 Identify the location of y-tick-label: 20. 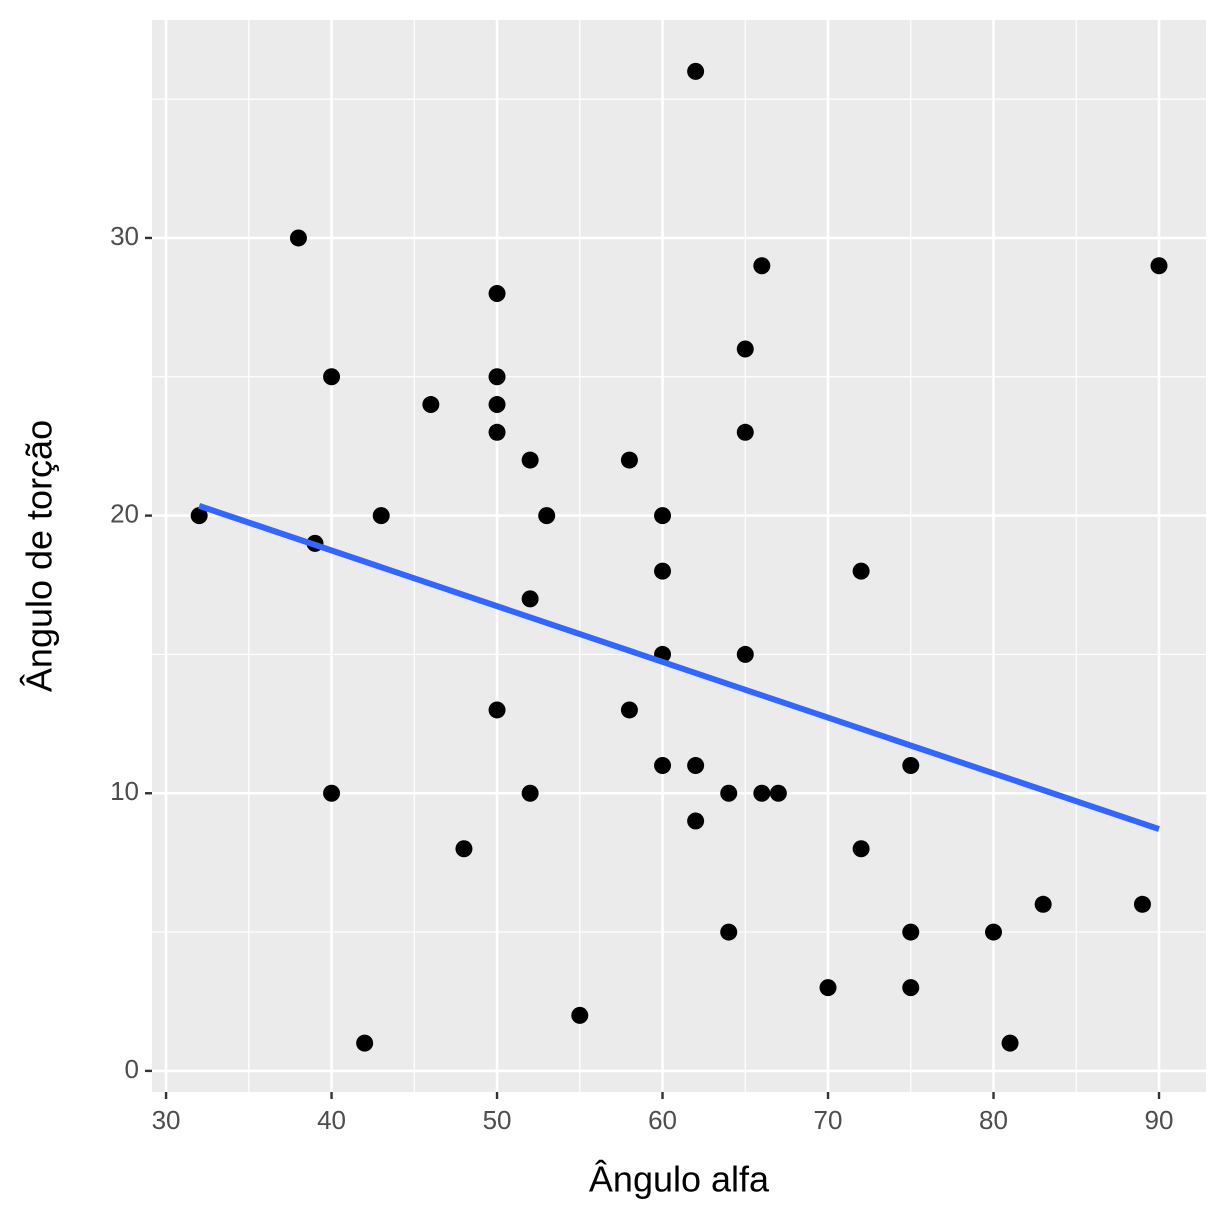
(124, 513).